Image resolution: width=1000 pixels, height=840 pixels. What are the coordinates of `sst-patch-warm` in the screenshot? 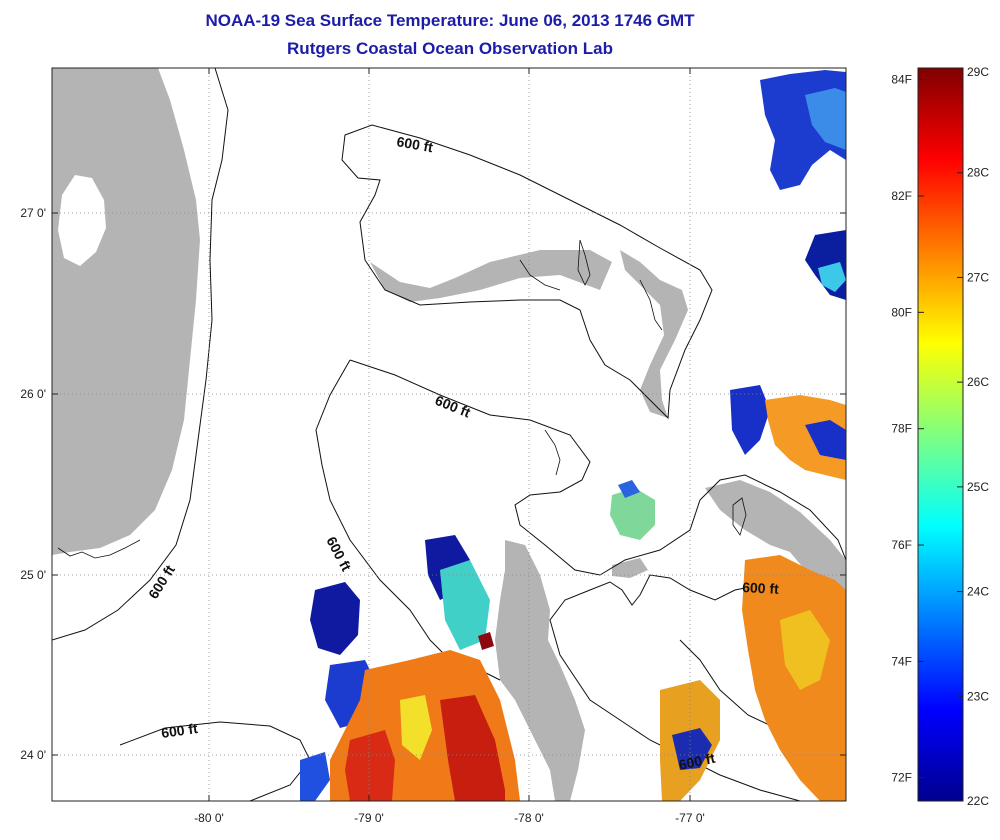 It's located at (805, 437).